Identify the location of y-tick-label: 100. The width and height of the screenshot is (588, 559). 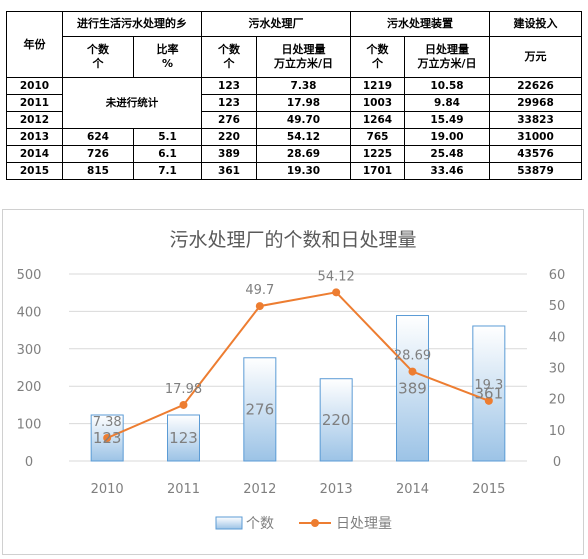
(29, 425).